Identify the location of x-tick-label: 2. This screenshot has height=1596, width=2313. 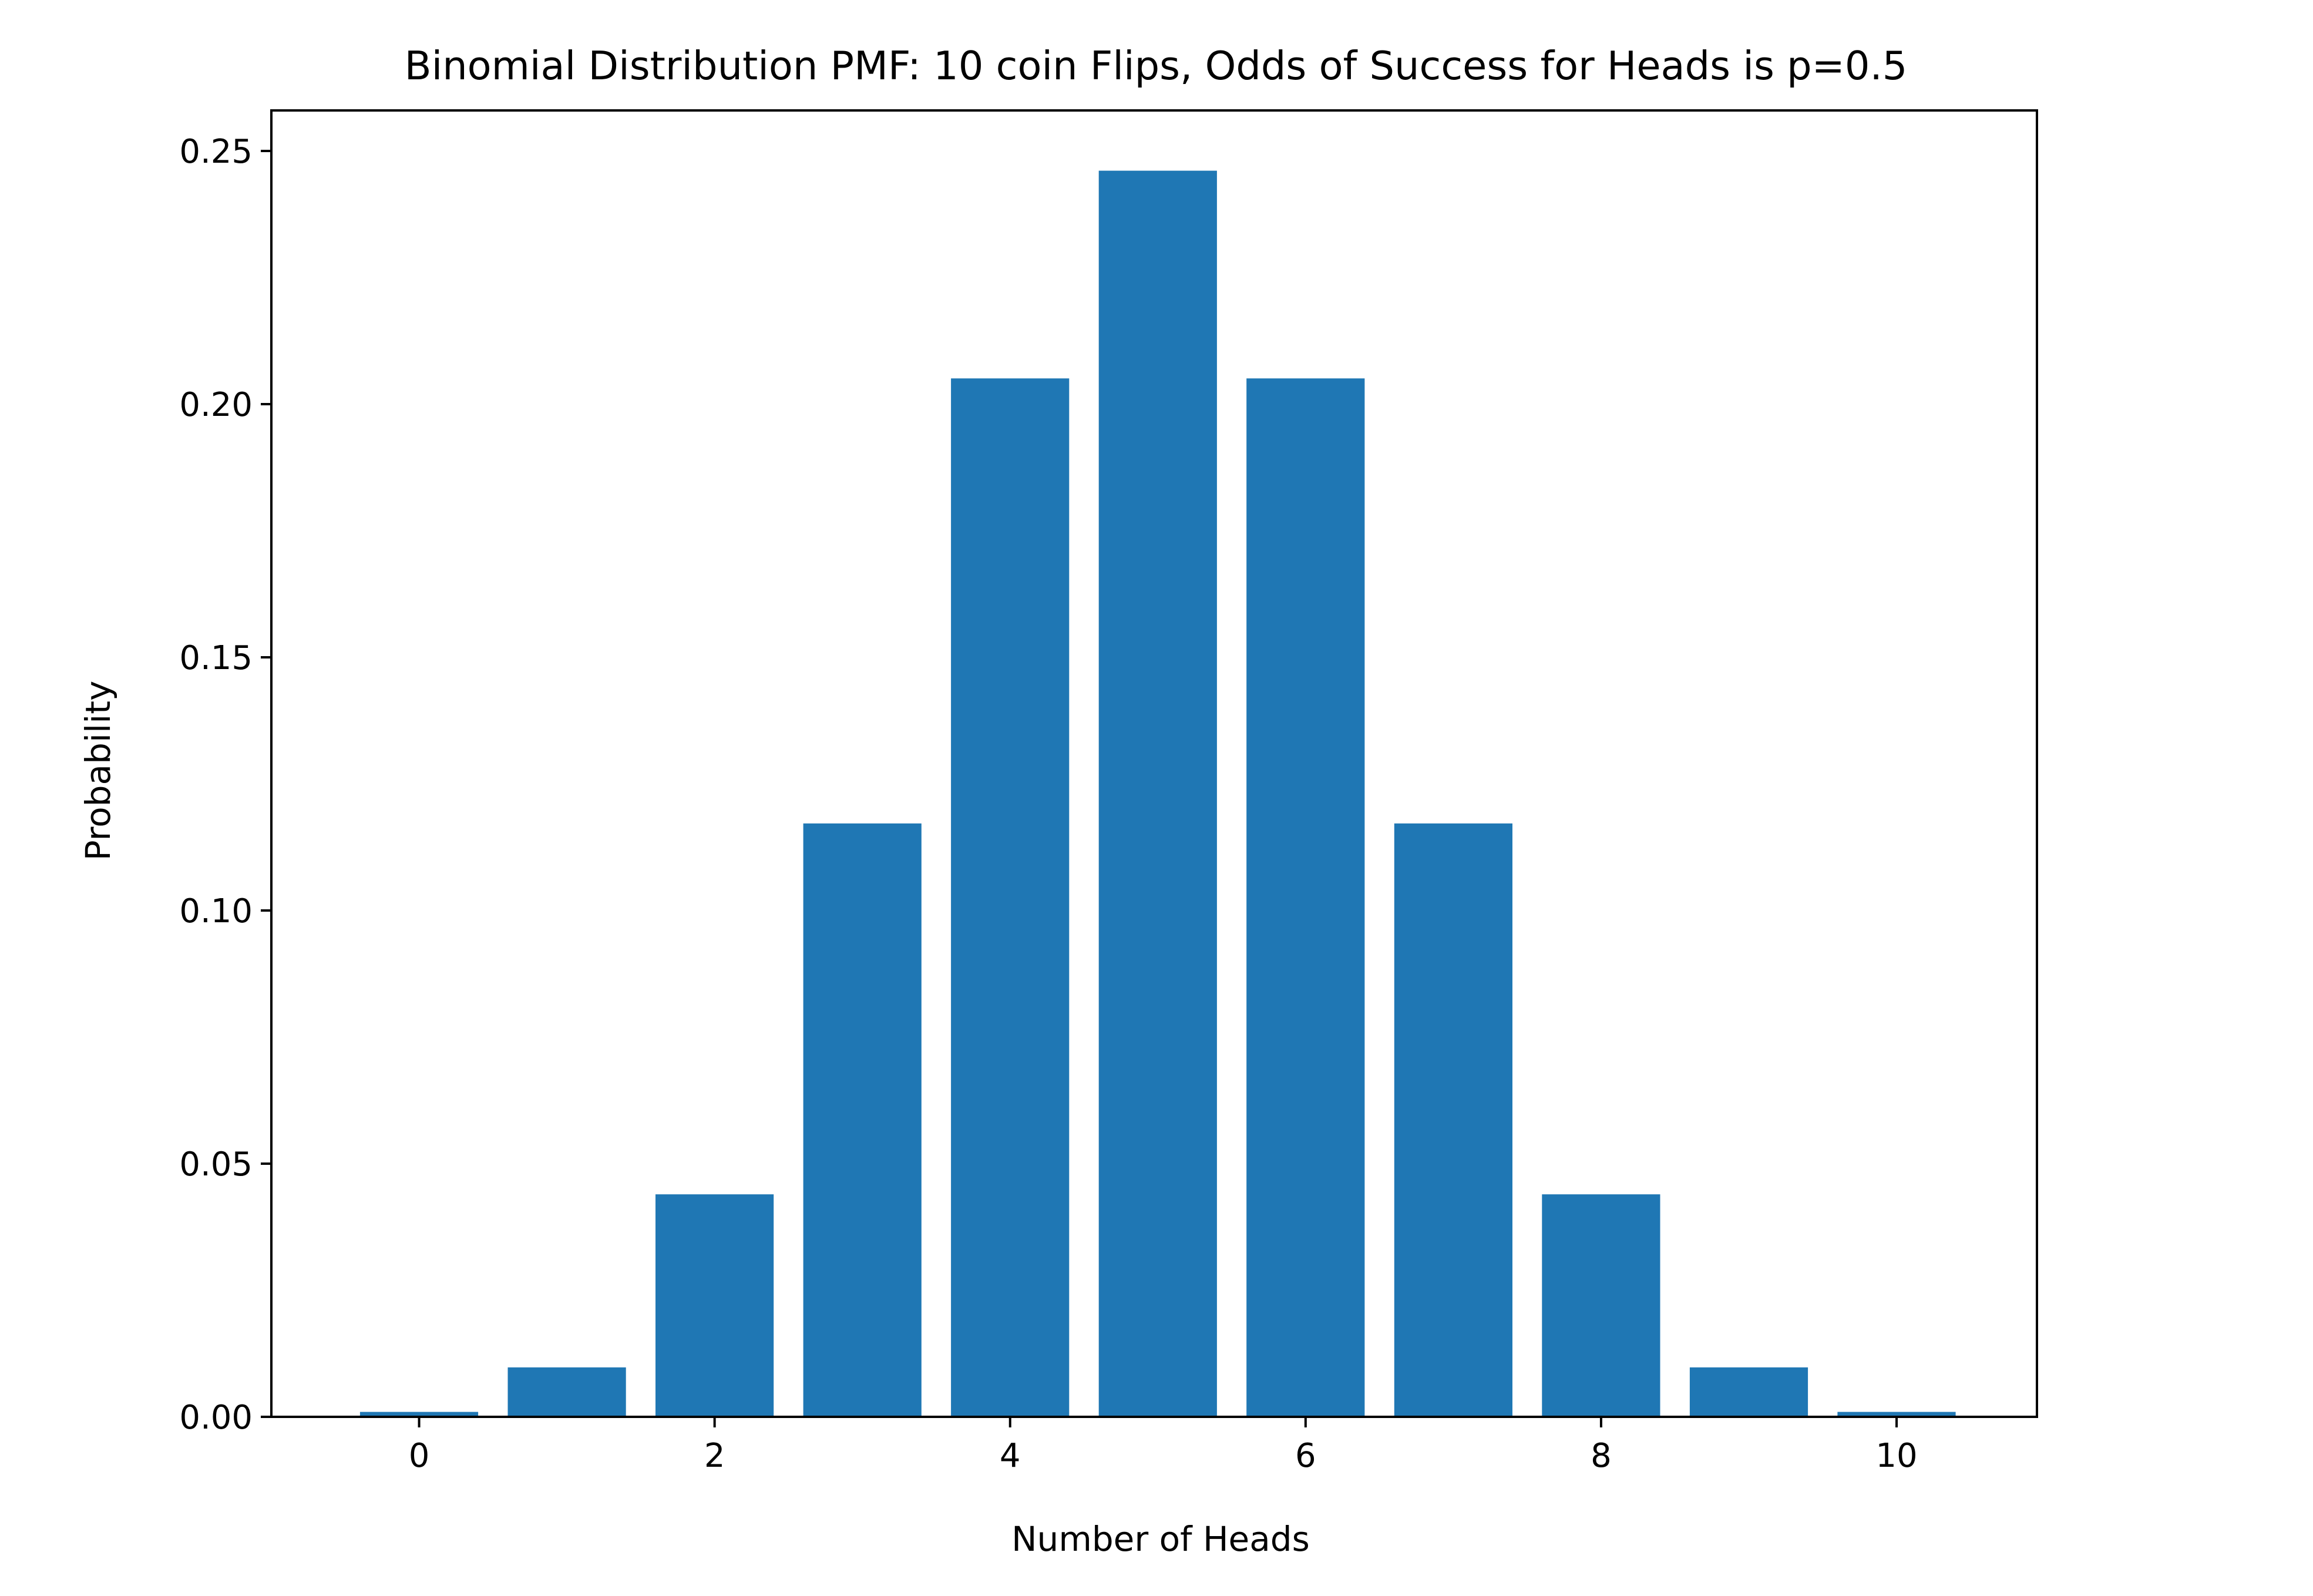
(714, 1456).